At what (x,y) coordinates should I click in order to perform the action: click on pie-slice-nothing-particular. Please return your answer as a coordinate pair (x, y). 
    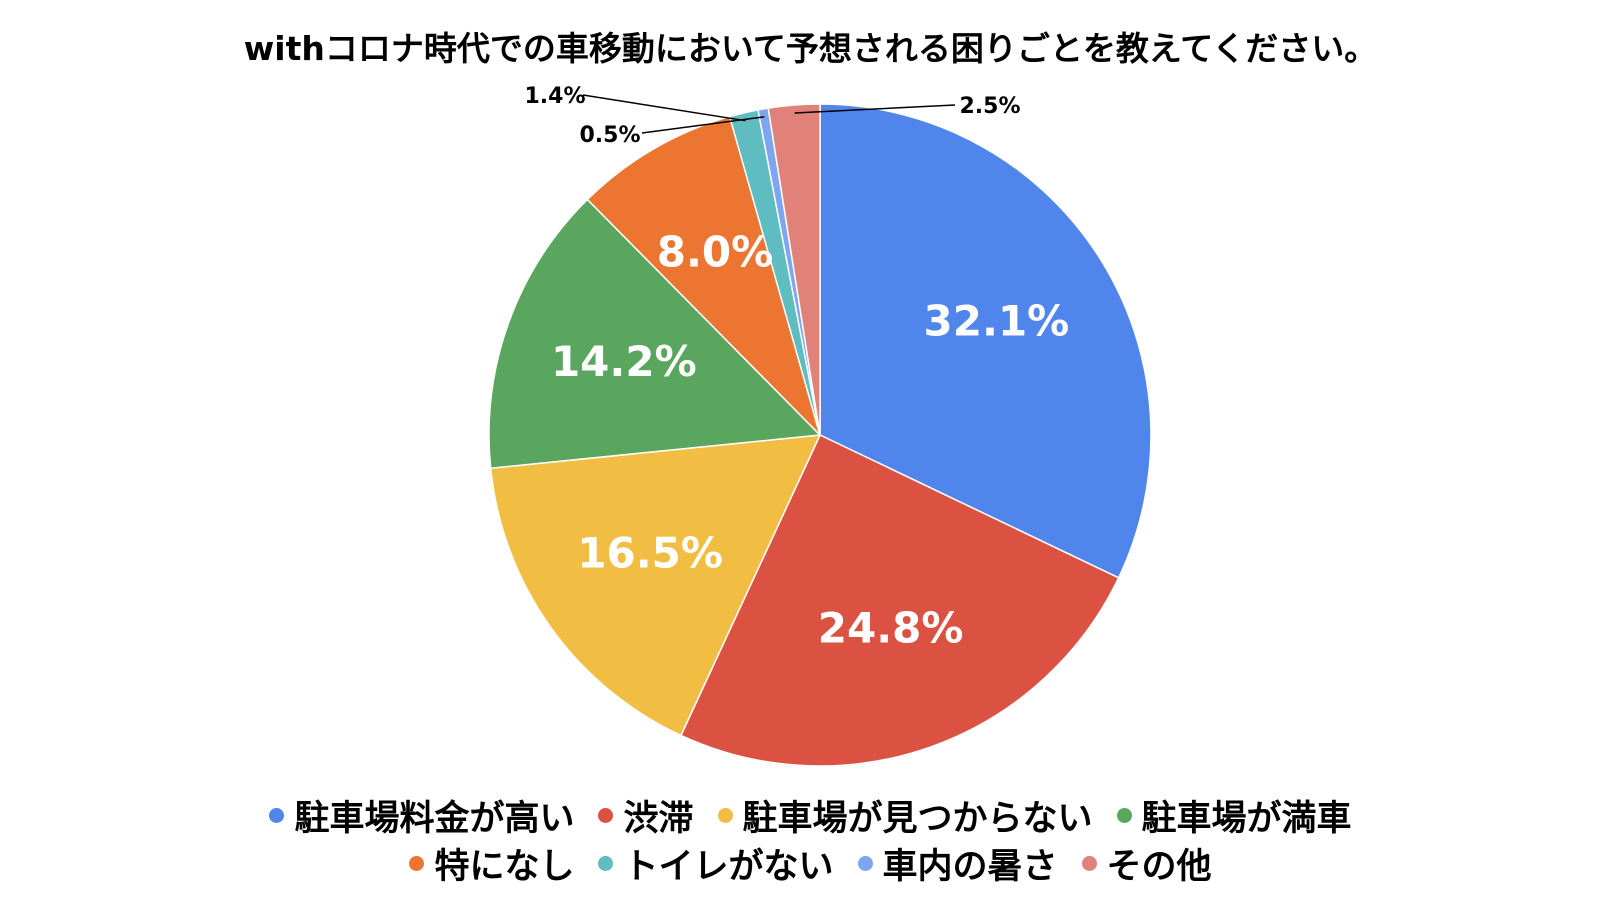
    Looking at the image, I should click on (703, 275).